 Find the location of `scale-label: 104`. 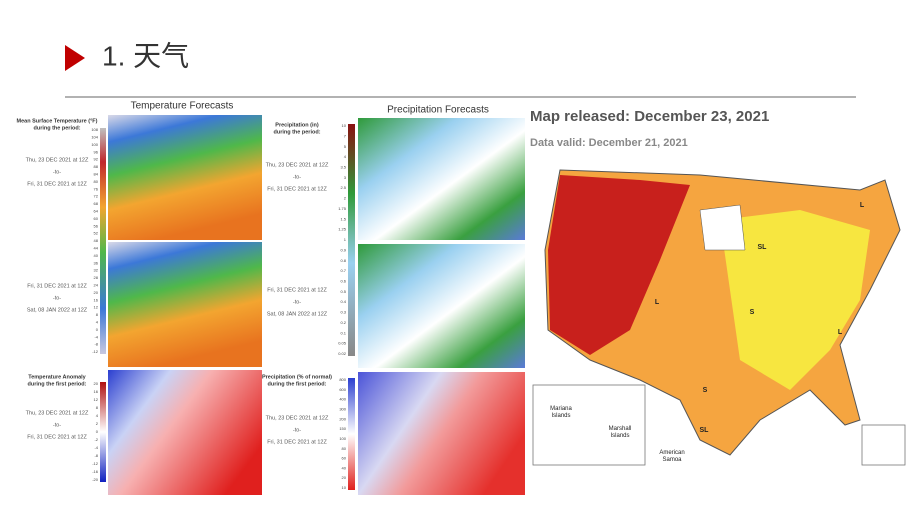

scale-label: 104 is located at coordinates (94, 136).